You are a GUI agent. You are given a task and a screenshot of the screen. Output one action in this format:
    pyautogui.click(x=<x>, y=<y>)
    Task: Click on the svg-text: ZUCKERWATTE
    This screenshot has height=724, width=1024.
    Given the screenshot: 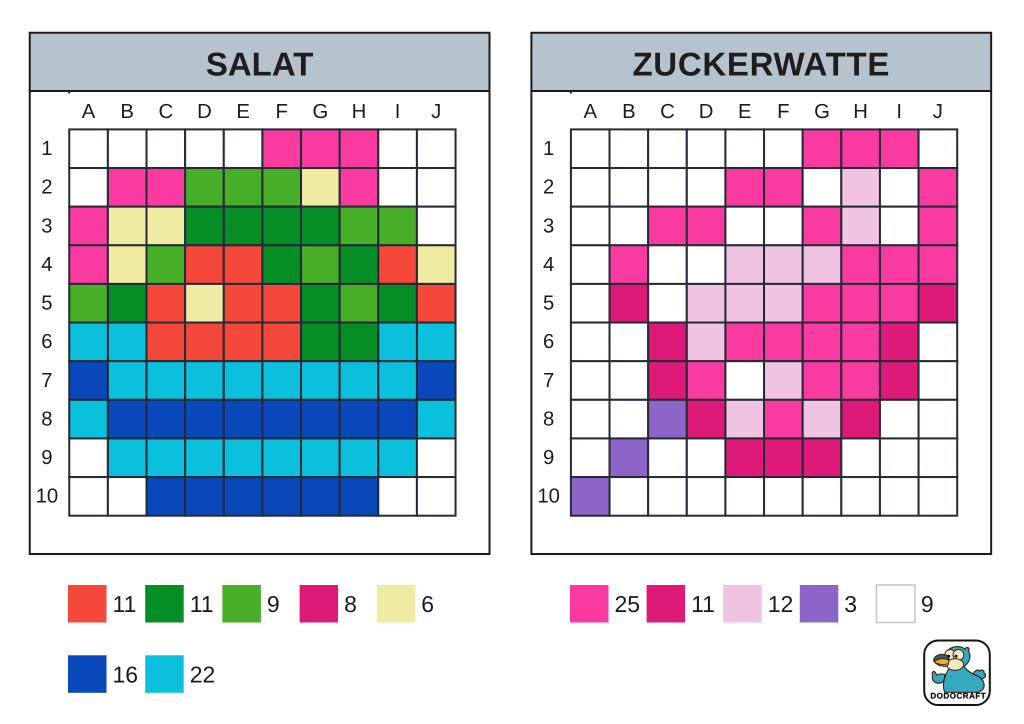 What is the action you would take?
    pyautogui.click(x=761, y=64)
    